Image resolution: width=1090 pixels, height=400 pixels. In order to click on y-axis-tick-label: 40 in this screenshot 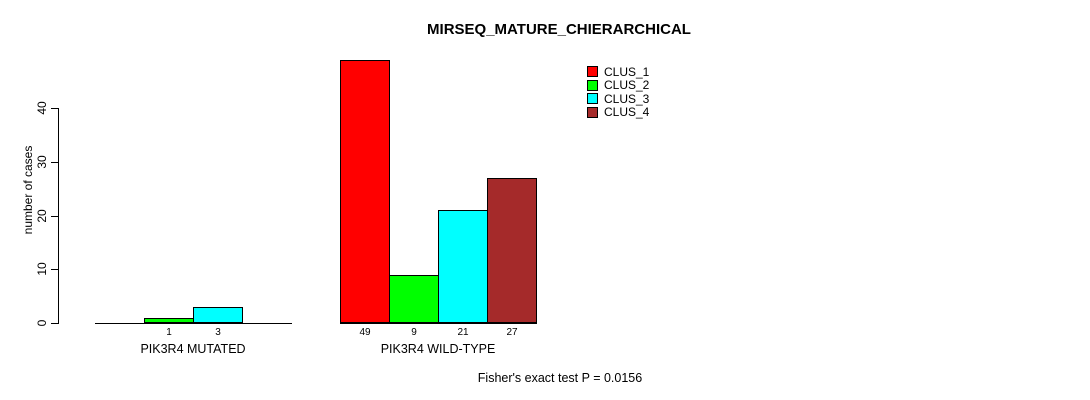, I will do `click(42, 108)`.